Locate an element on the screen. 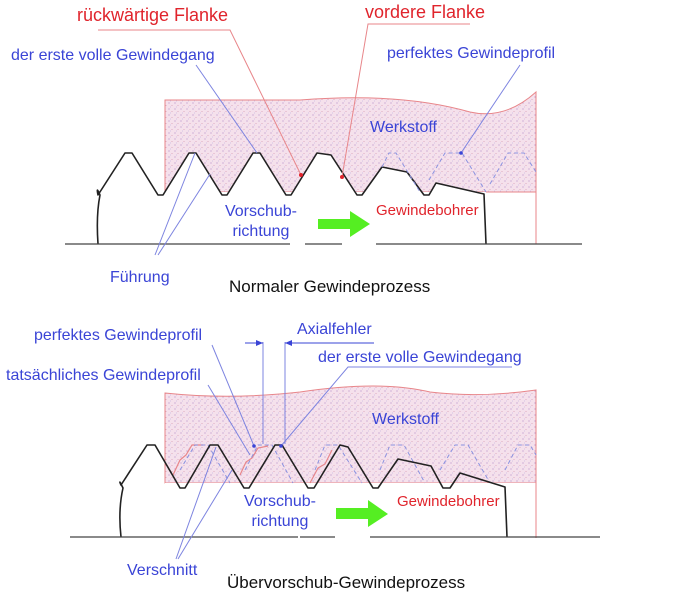  feed-arrow-overfeed is located at coordinates (362, 513).